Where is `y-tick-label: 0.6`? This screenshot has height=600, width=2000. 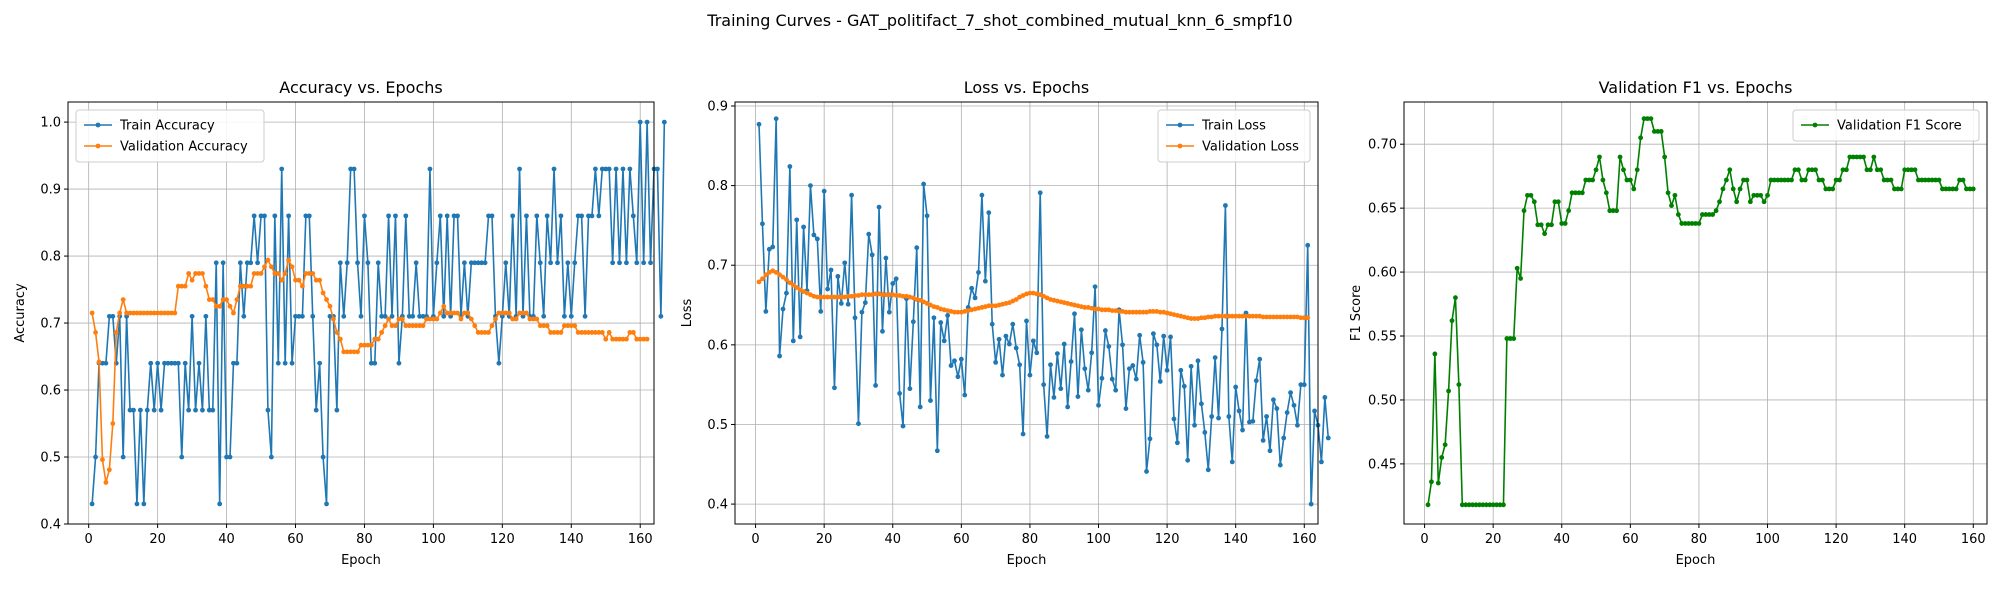 y-tick-label: 0.6 is located at coordinates (717, 345).